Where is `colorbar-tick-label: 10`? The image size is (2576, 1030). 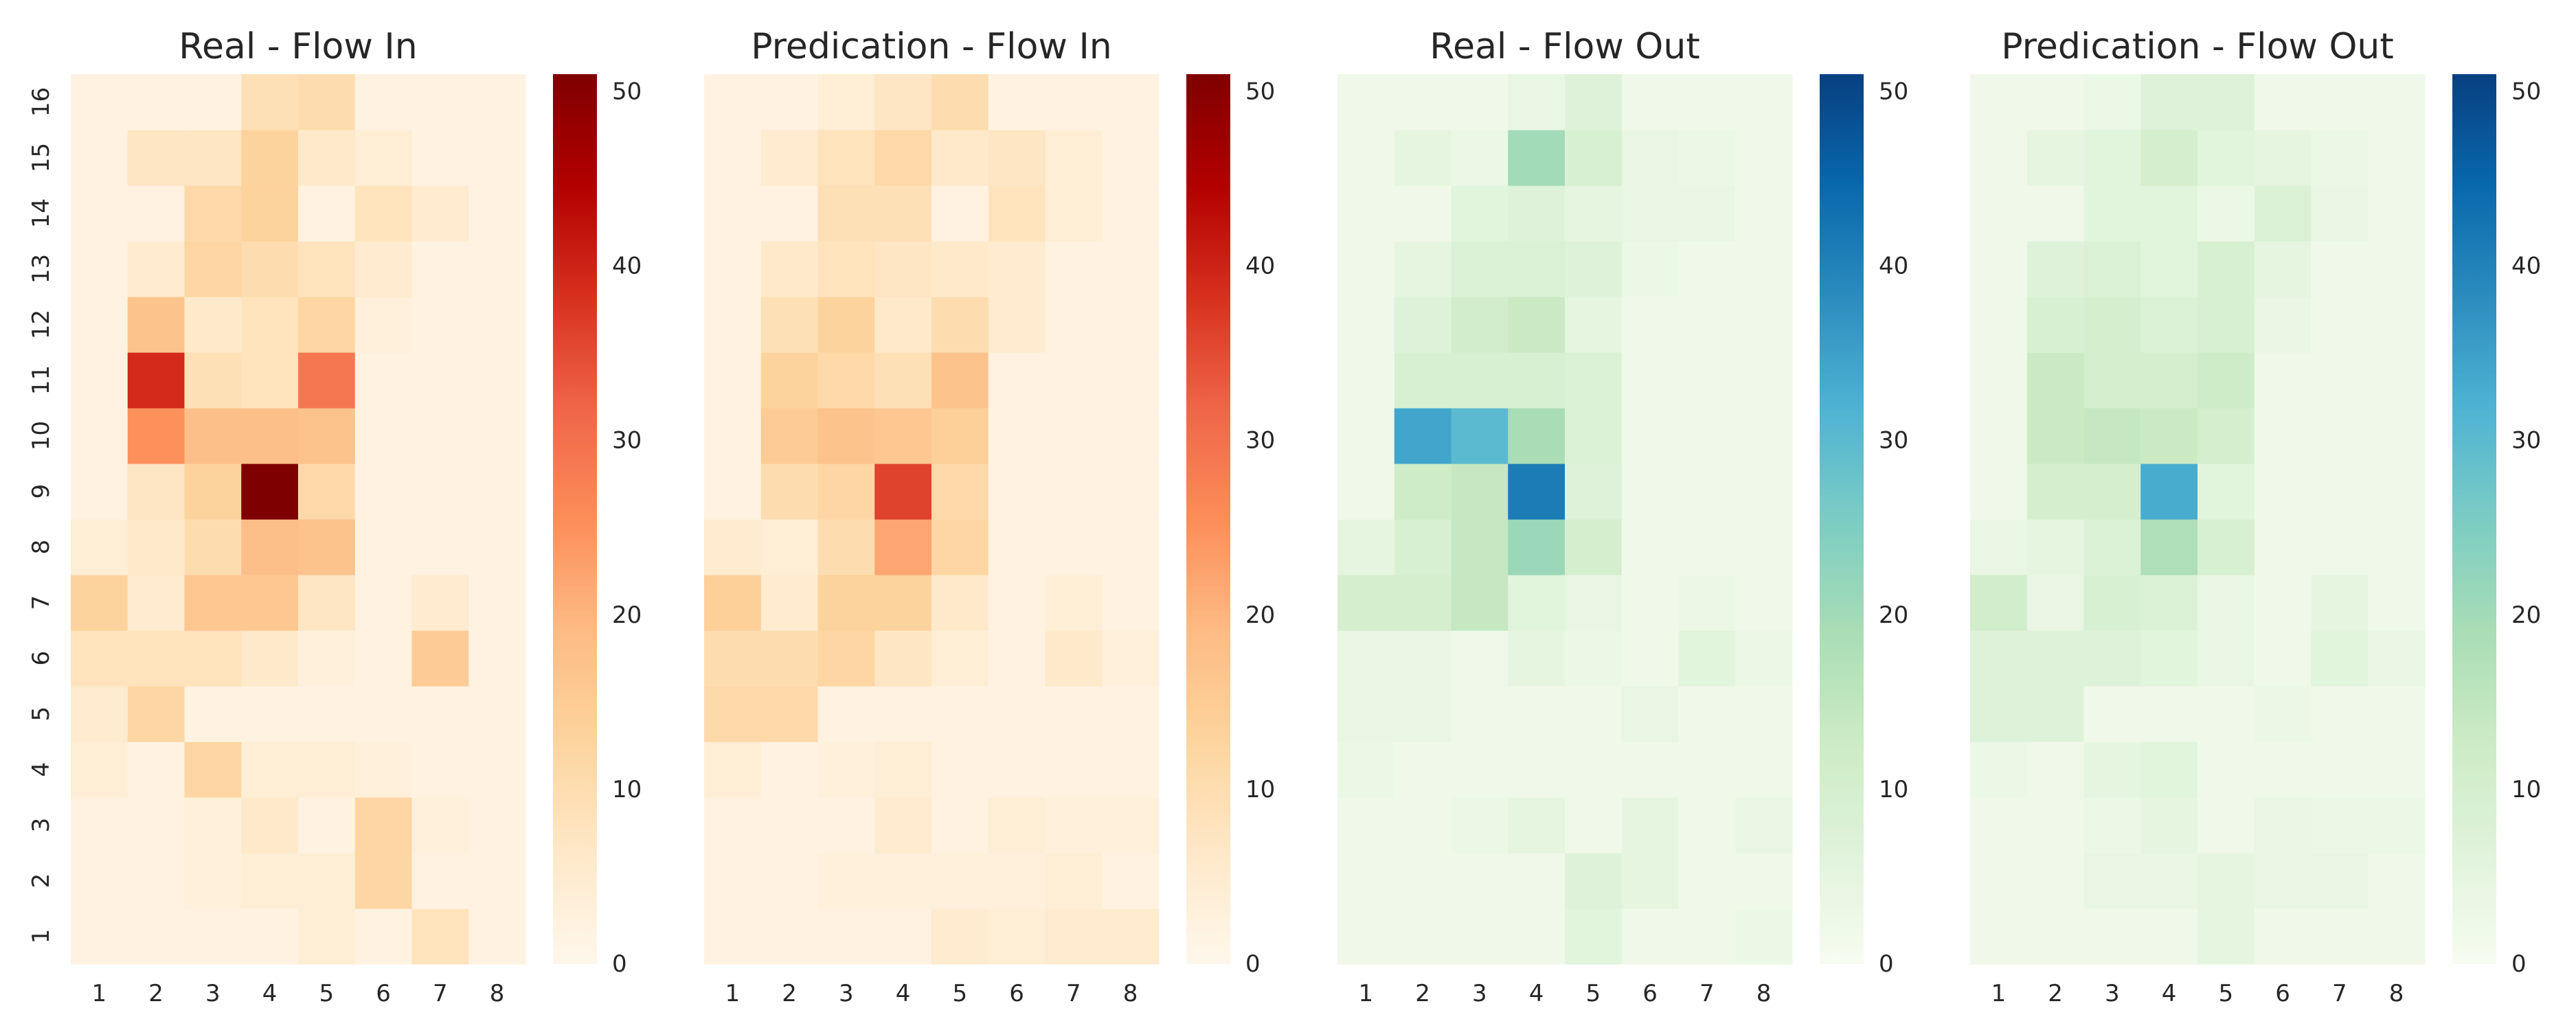 colorbar-tick-label: 10 is located at coordinates (2526, 789).